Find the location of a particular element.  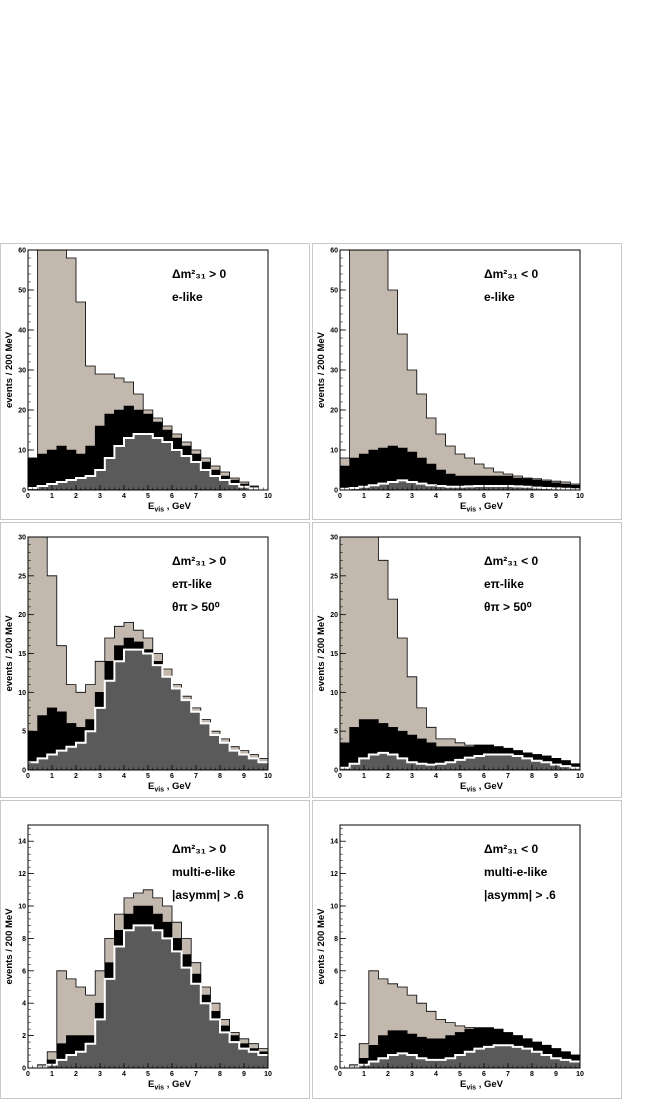

y-tick-label: 60 is located at coordinates (334, 251).